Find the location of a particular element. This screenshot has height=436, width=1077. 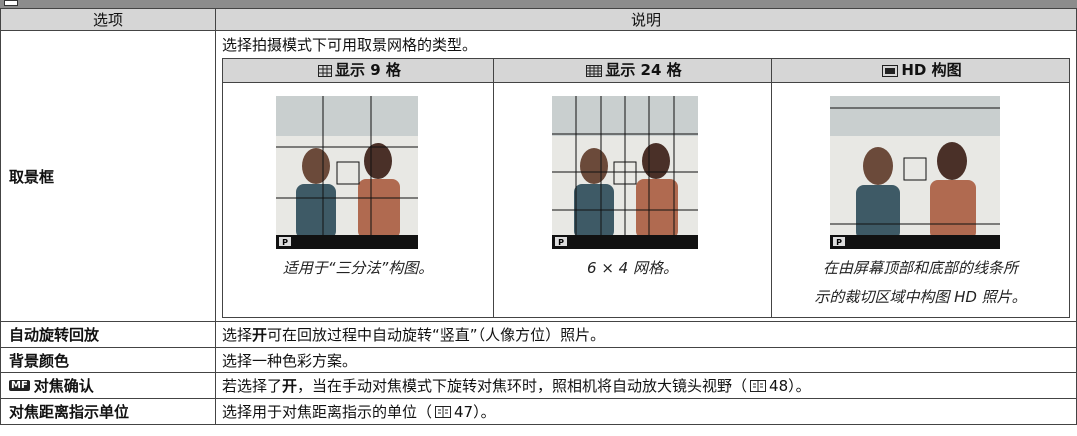

text: 可在回放过程中自动旋转“竖直”（人像方位）照片。 is located at coordinates (436, 335).